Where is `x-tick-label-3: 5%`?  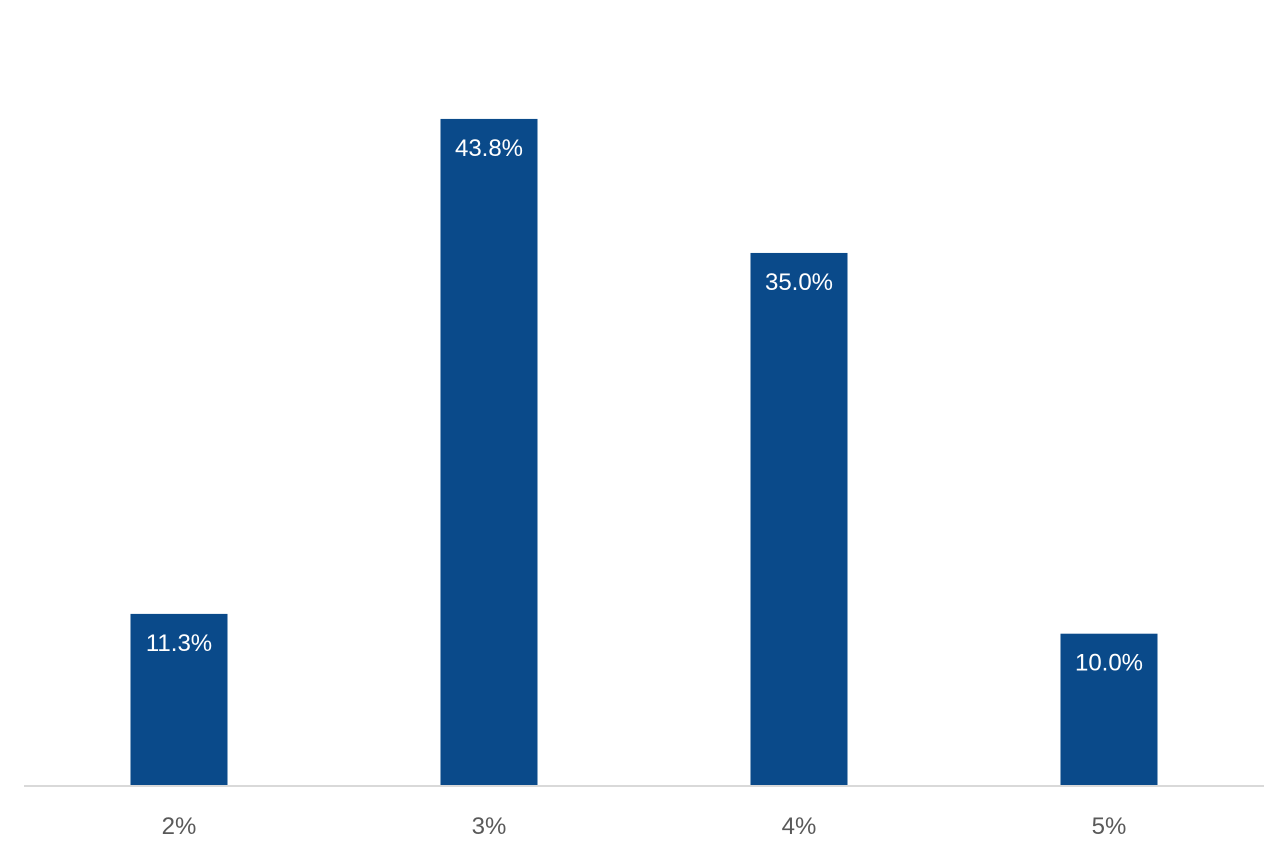 x-tick-label-3: 5% is located at coordinates (1109, 826).